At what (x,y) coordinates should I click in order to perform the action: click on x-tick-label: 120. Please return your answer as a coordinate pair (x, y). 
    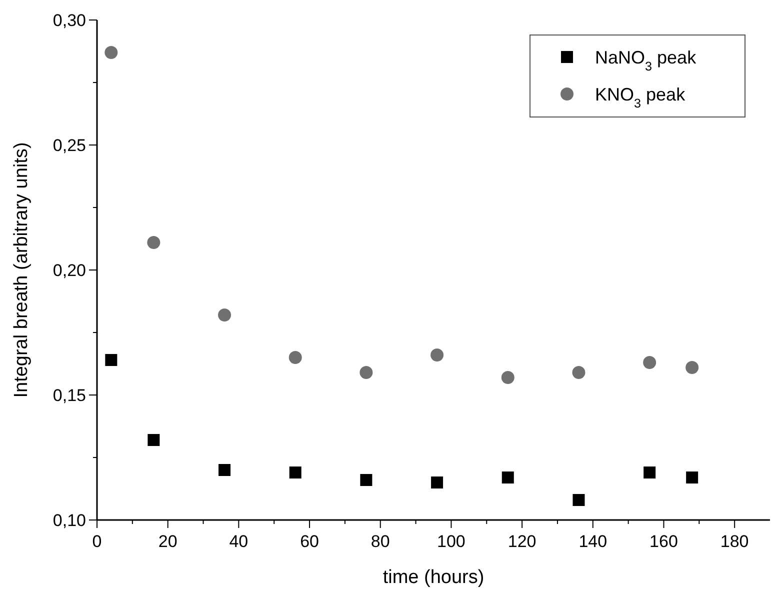
    Looking at the image, I should click on (522, 541).